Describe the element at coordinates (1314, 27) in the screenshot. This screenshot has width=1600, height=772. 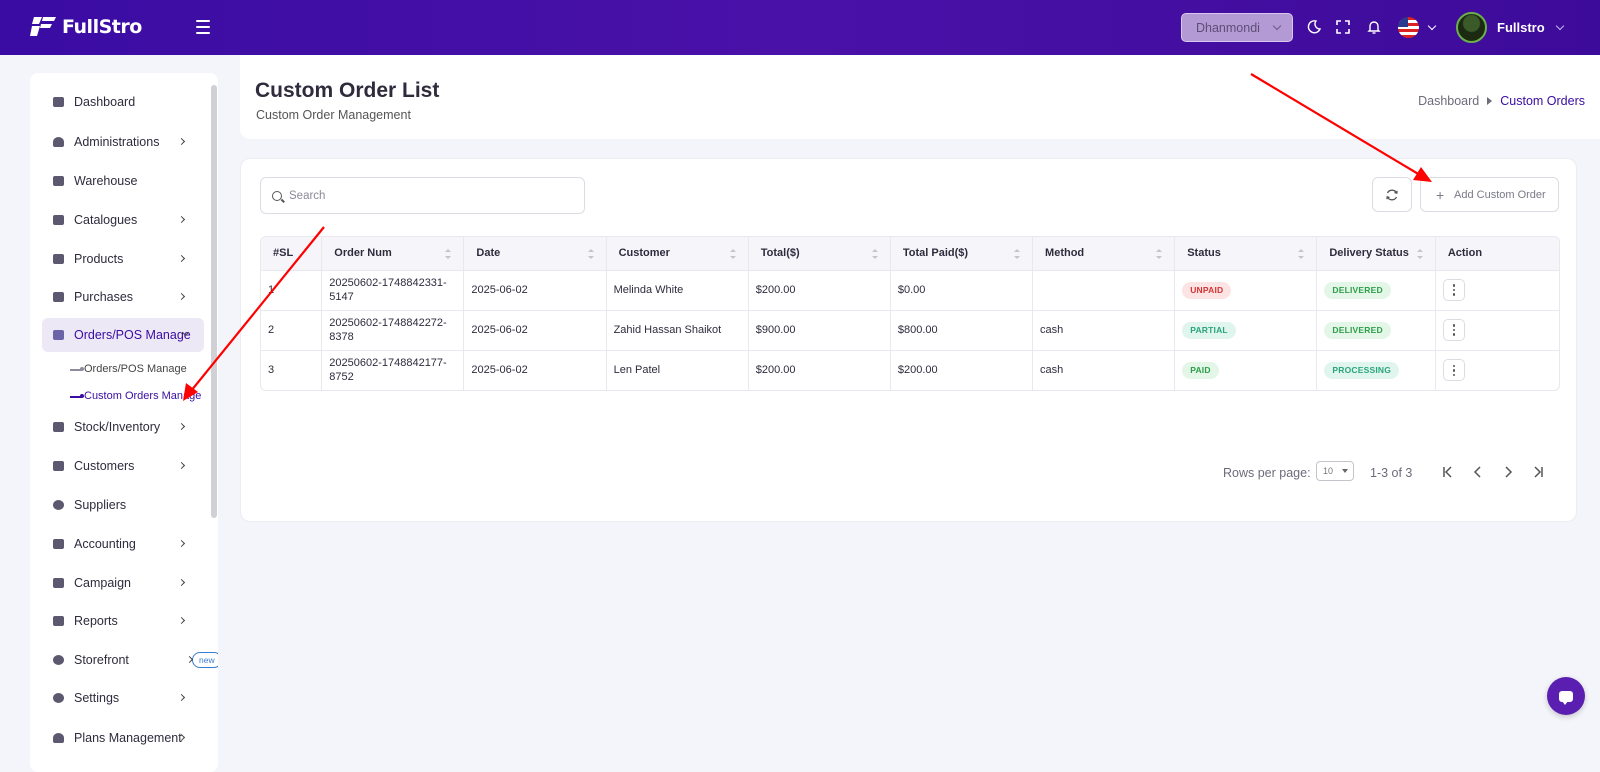
I see `dark-mode-icon` at that location.